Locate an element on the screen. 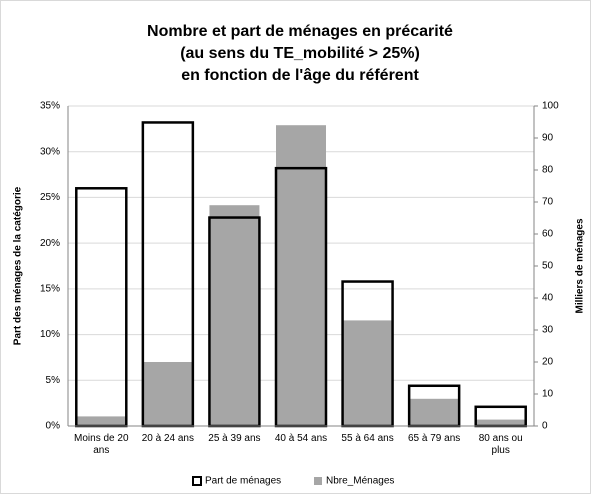  legend-label: Nbre_Ménages is located at coordinates (360, 481).